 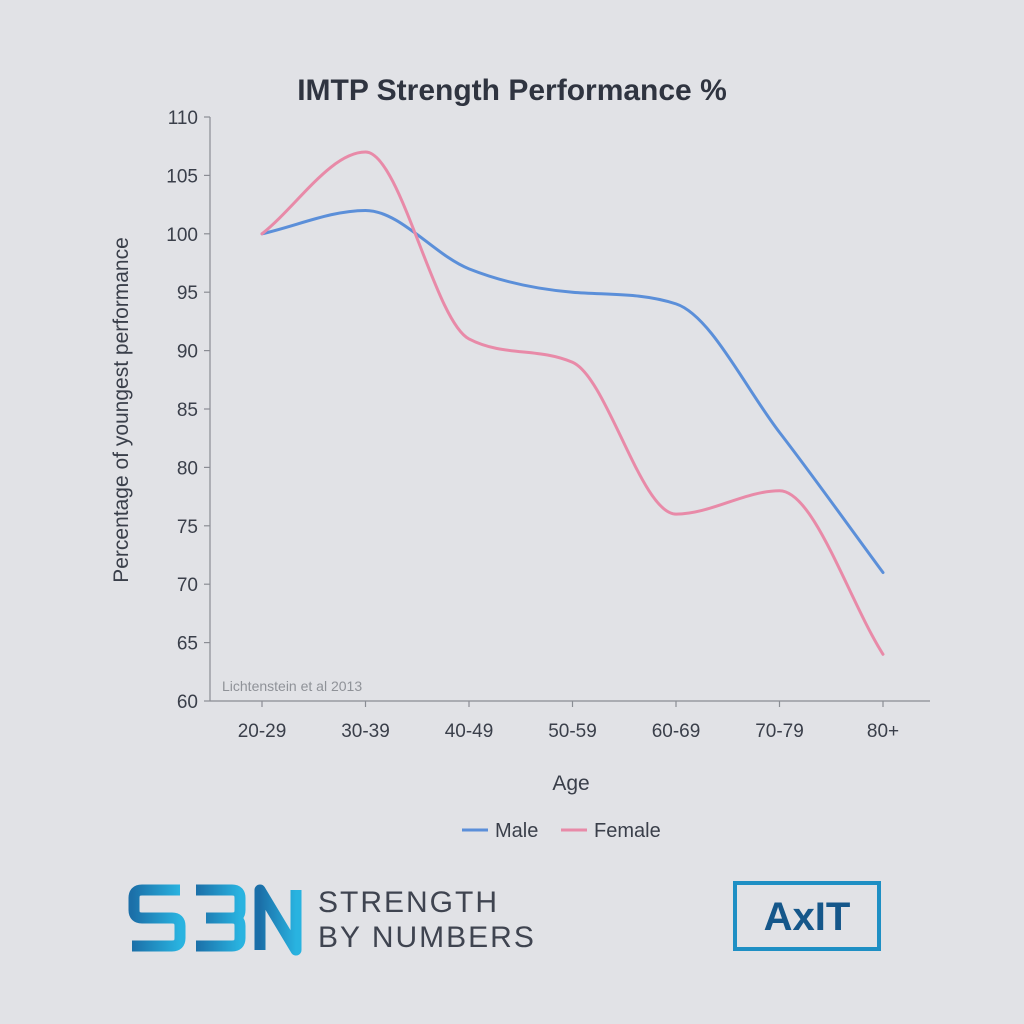 I want to click on legend-label-female: Female, so click(x=627, y=831).